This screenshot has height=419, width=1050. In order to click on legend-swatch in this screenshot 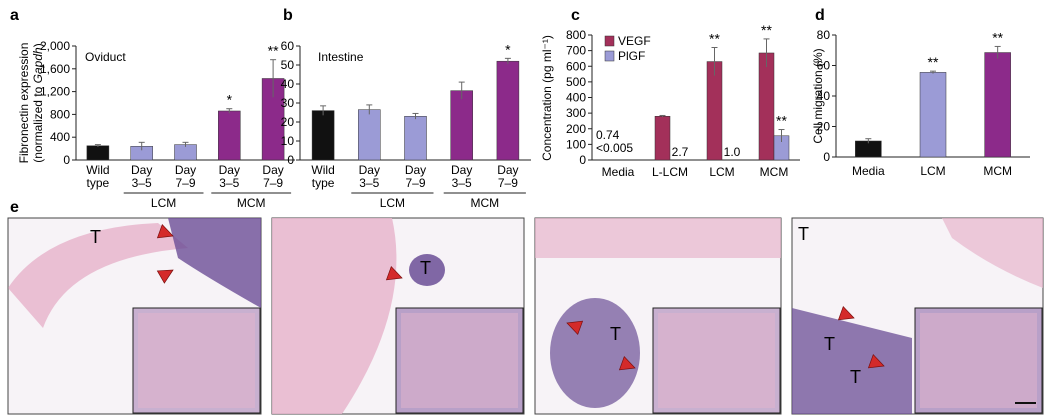, I will do `click(609, 56)`.